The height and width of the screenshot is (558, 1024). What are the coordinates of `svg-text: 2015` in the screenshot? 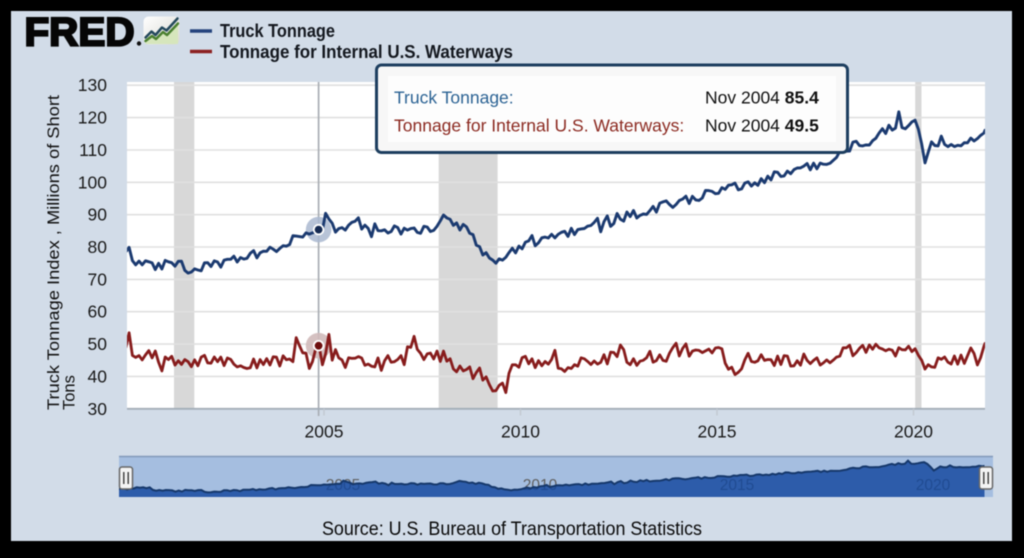 It's located at (717, 432).